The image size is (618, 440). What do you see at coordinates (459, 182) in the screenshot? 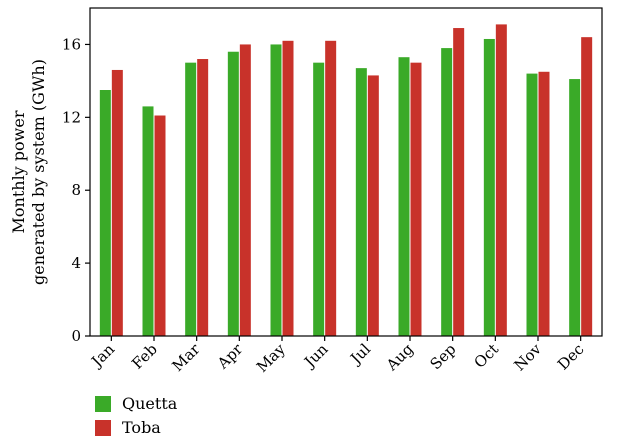
I see `bar-toba-sep` at bounding box center [459, 182].